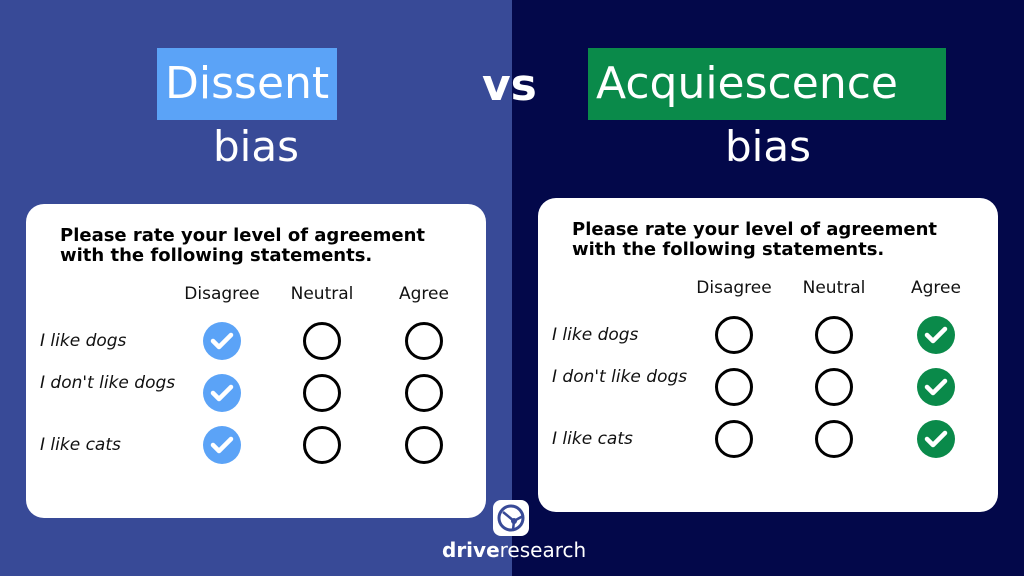  What do you see at coordinates (471, 550) in the screenshot?
I see `brand-bold: drive` at bounding box center [471, 550].